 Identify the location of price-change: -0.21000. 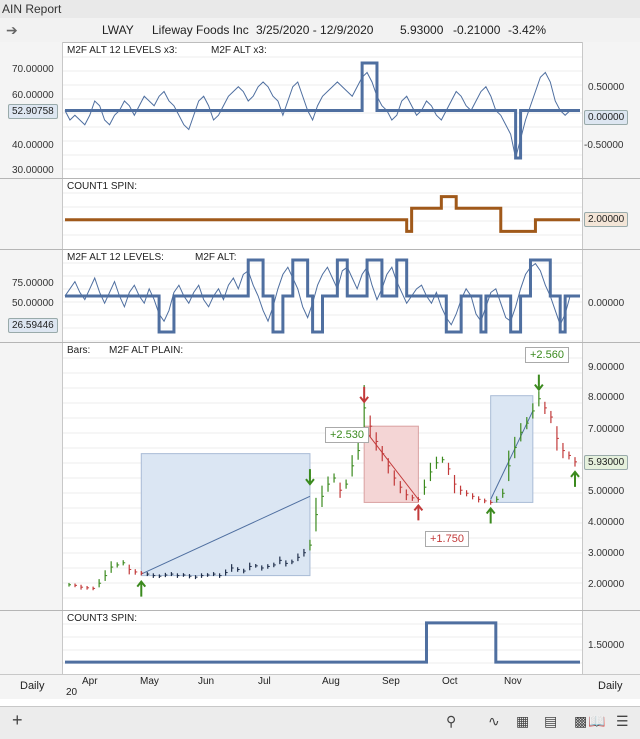
(477, 30).